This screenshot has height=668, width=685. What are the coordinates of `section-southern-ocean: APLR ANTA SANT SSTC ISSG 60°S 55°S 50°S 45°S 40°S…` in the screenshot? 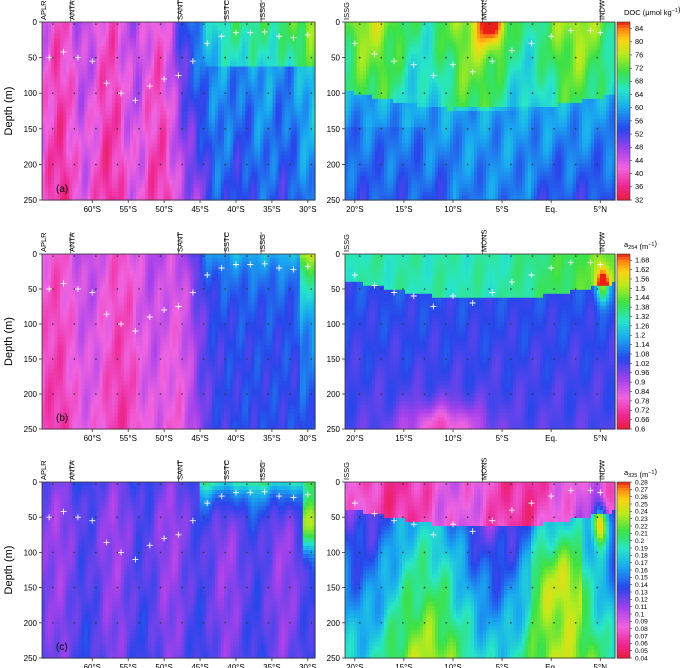 It's located at (170, 107).